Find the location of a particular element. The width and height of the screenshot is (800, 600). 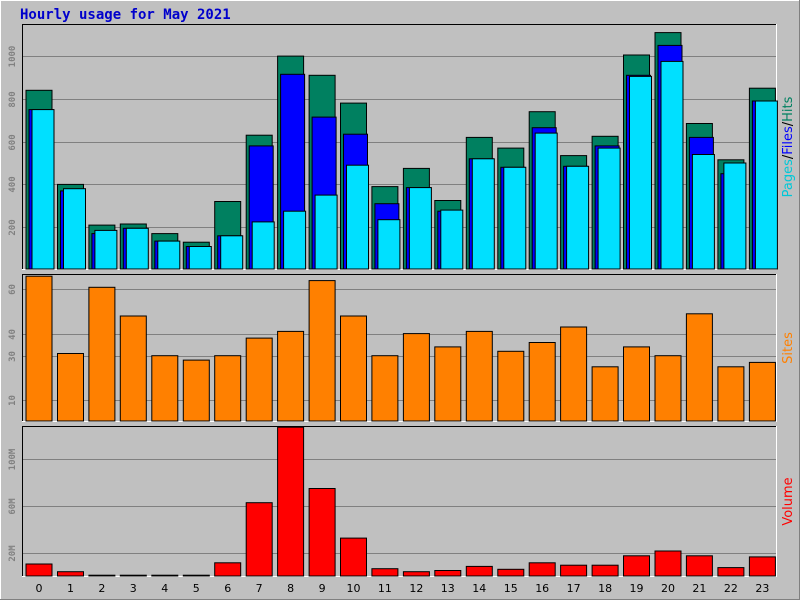

x-tick-label: 2 is located at coordinates (101, 588).